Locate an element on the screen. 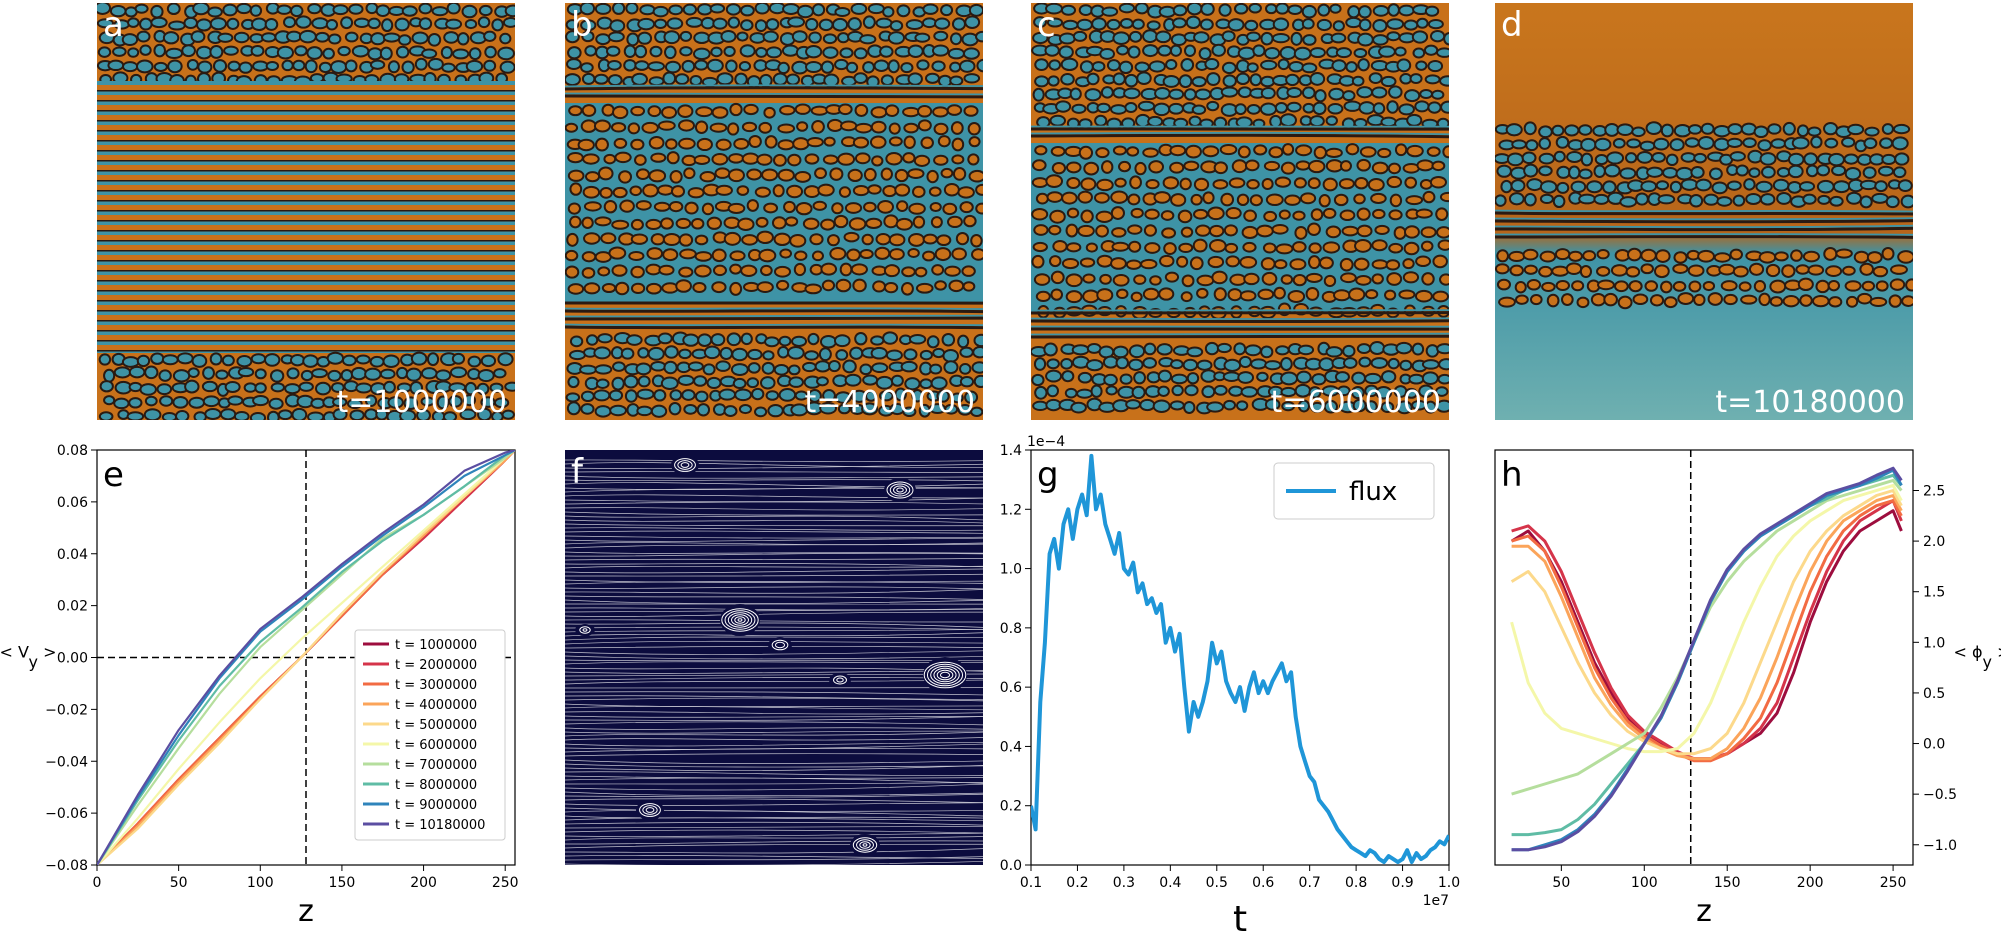 This screenshot has height=931, width=2001. panel-label: h is located at coordinates (1512, 475).